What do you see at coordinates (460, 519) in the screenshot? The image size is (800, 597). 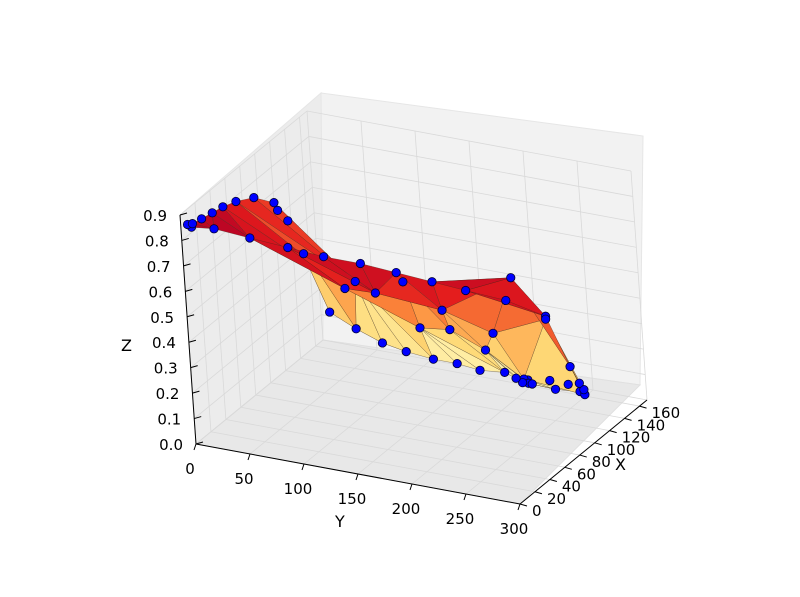 I see `y-tick-label: 250` at bounding box center [460, 519].